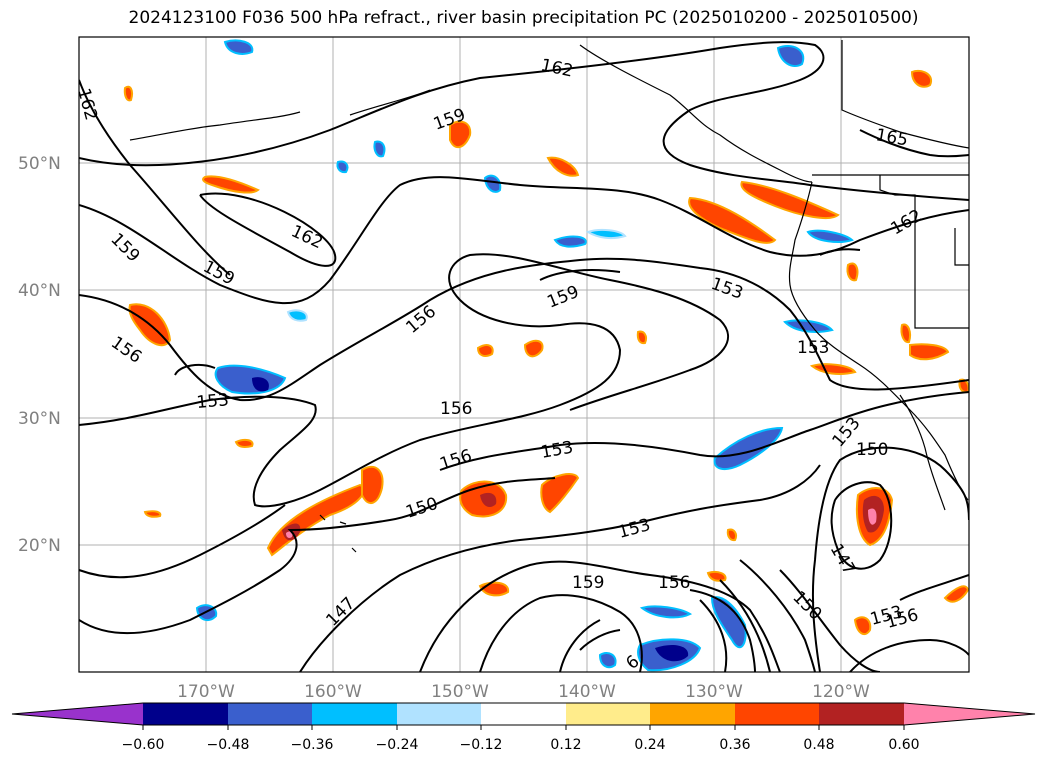 The image size is (1047, 765). Describe the element at coordinates (206, 692) in the screenshot. I see `lon-label: 170°W` at that location.